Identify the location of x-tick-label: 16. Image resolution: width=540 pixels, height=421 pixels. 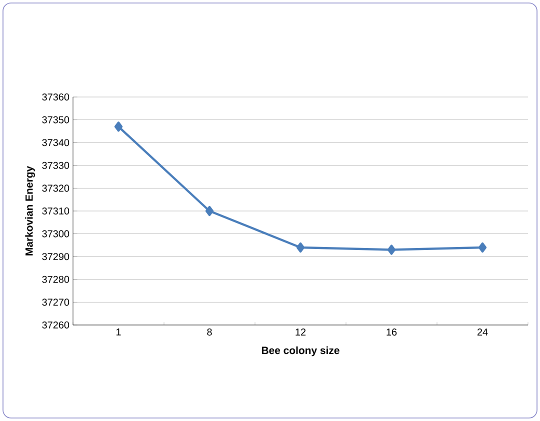
(391, 332).